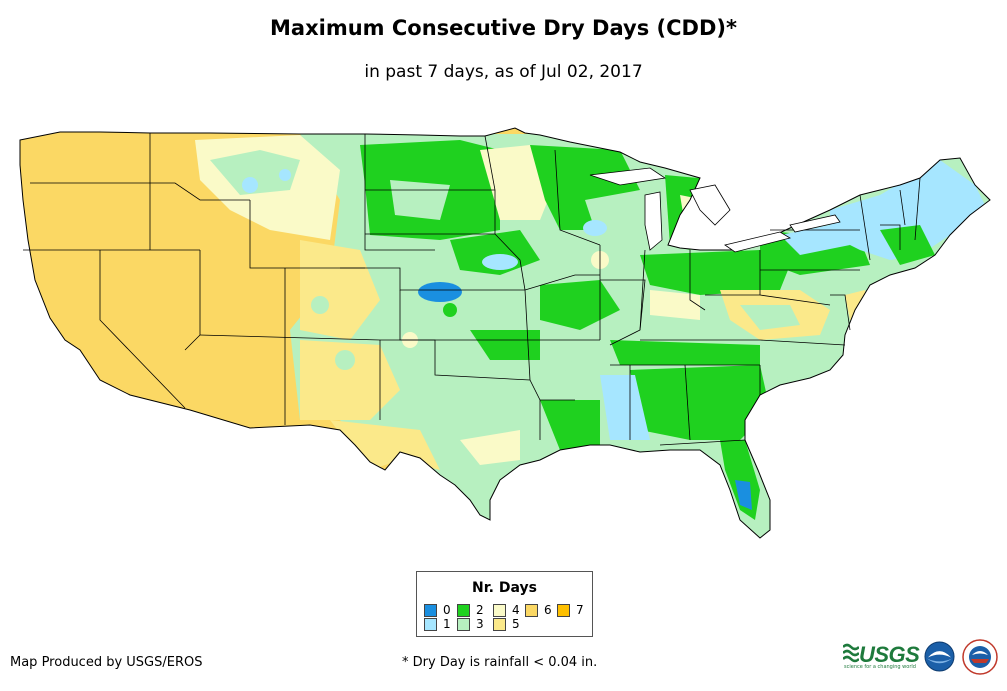 Image resolution: width=1007 pixels, height=691 pixels. I want to click on legend-label: 7, so click(580, 610).